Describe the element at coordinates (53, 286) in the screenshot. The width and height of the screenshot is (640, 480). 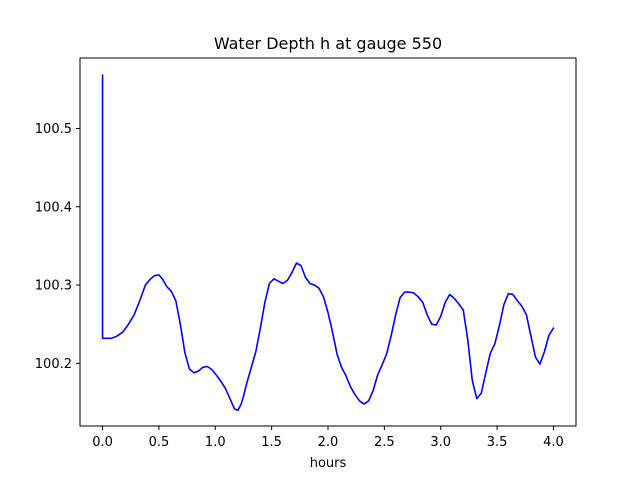
I see `y-tick-label: 100.3` at that location.